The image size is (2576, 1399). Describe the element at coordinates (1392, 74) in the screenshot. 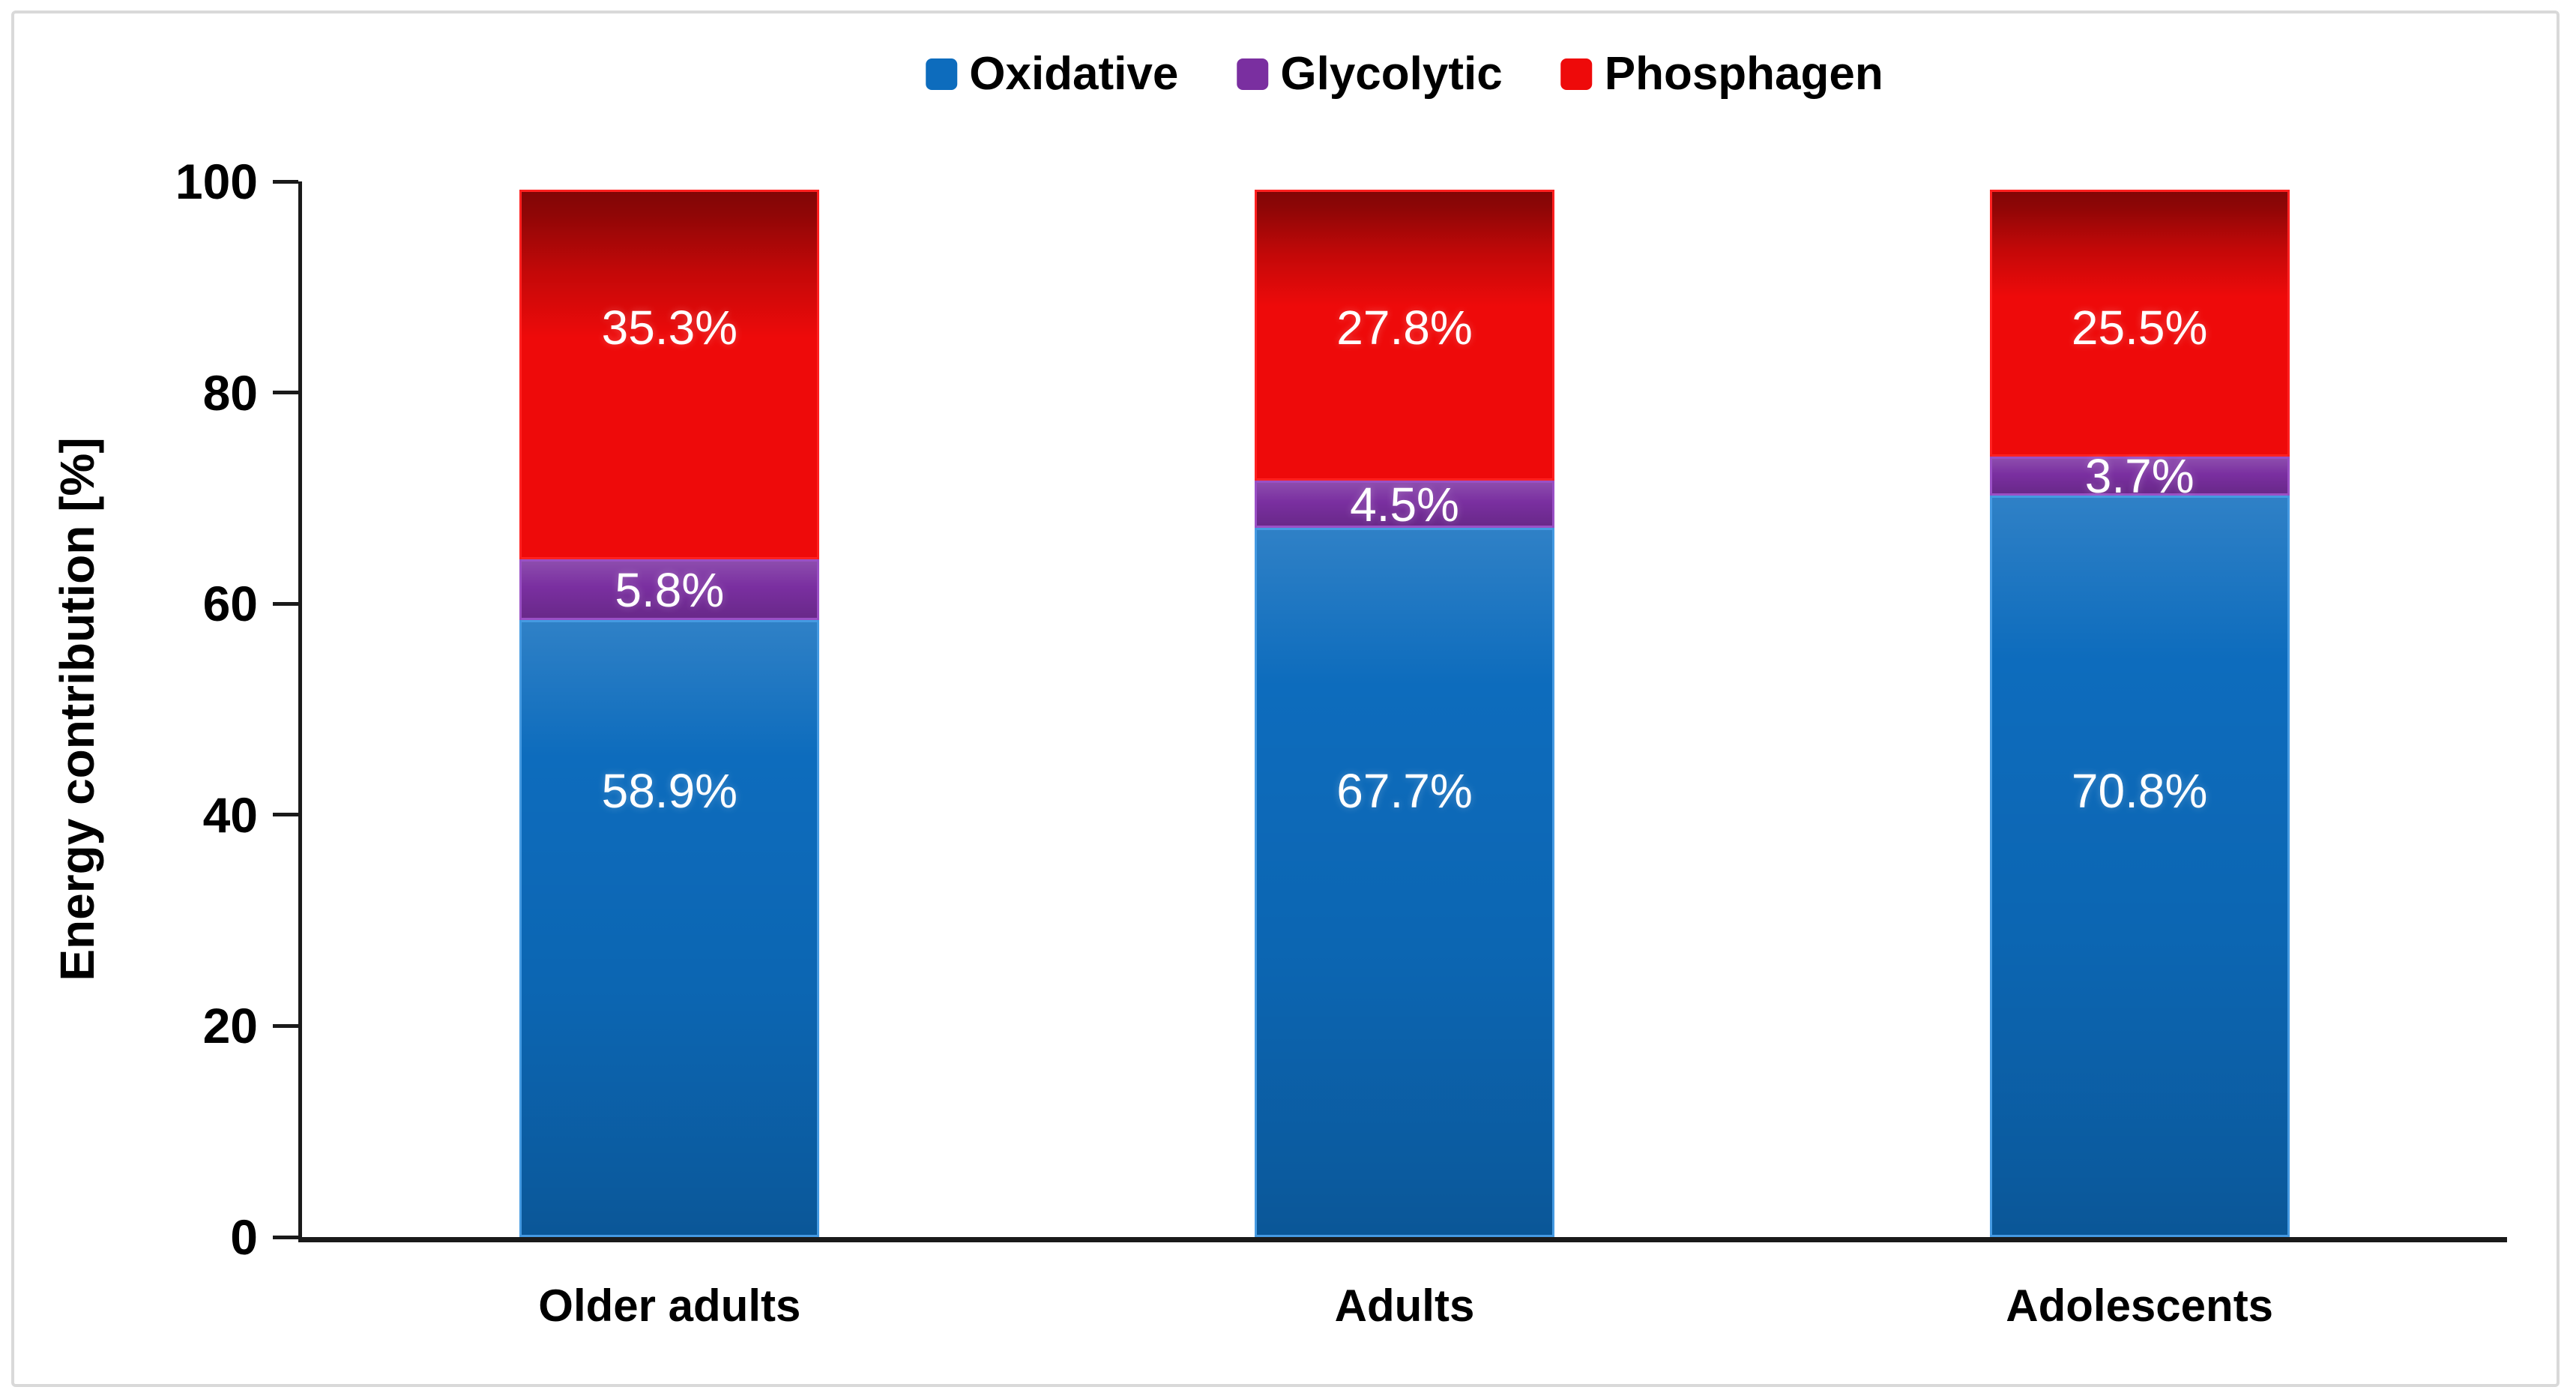

I see `legend-label: Glycolytic` at that location.